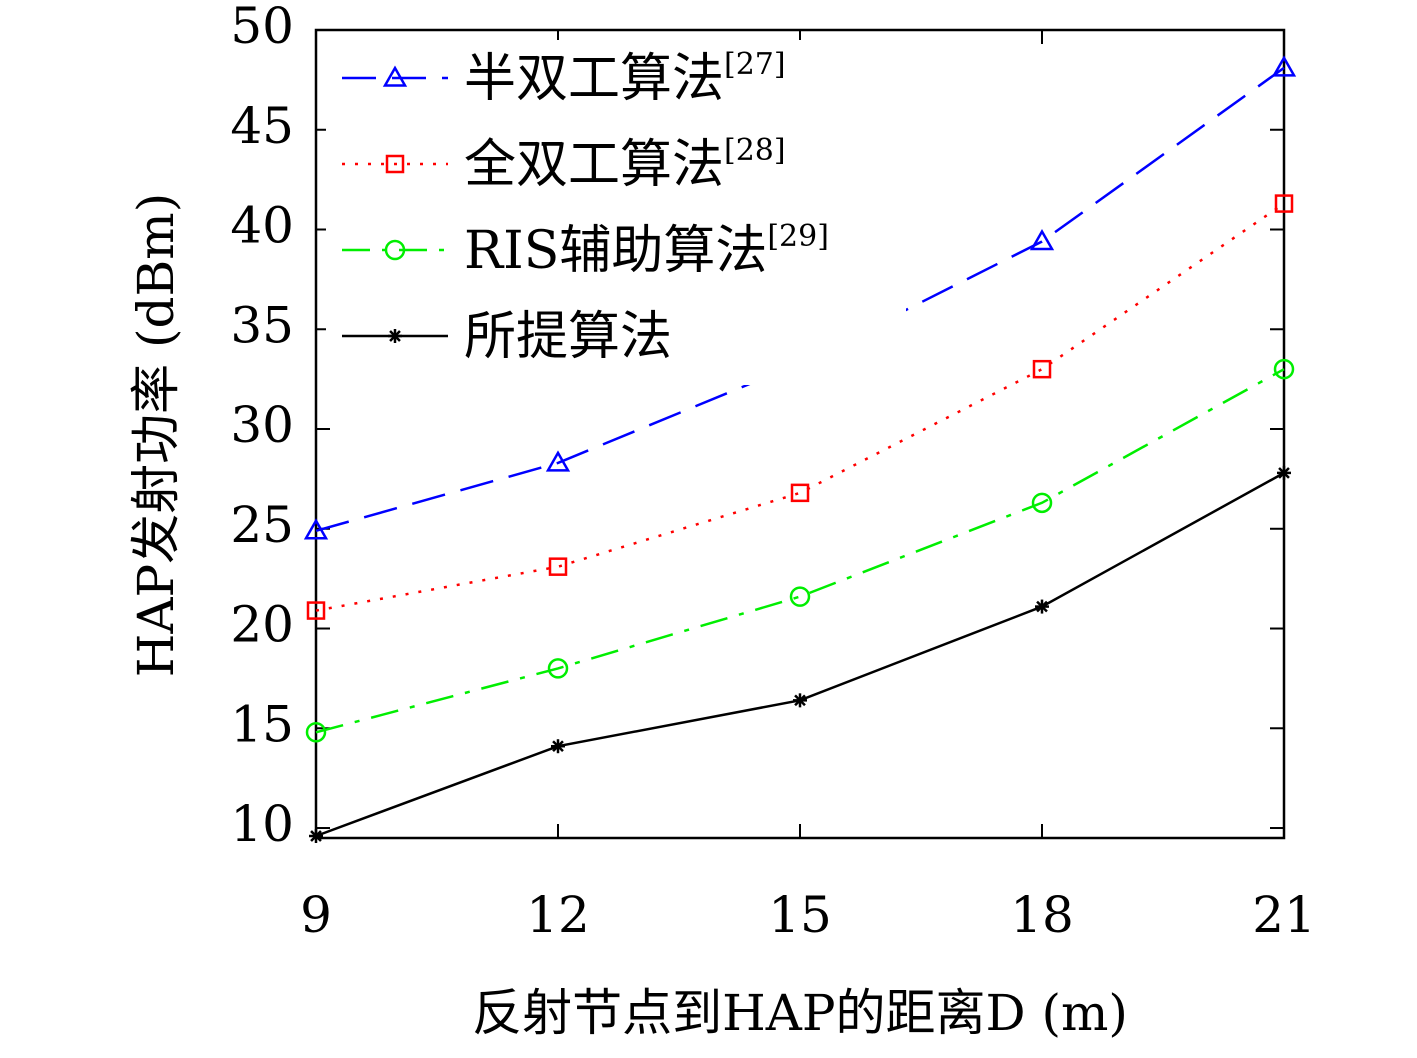 The width and height of the screenshot is (1417, 1058). I want to click on y-tick-label: 20, so click(262, 625).